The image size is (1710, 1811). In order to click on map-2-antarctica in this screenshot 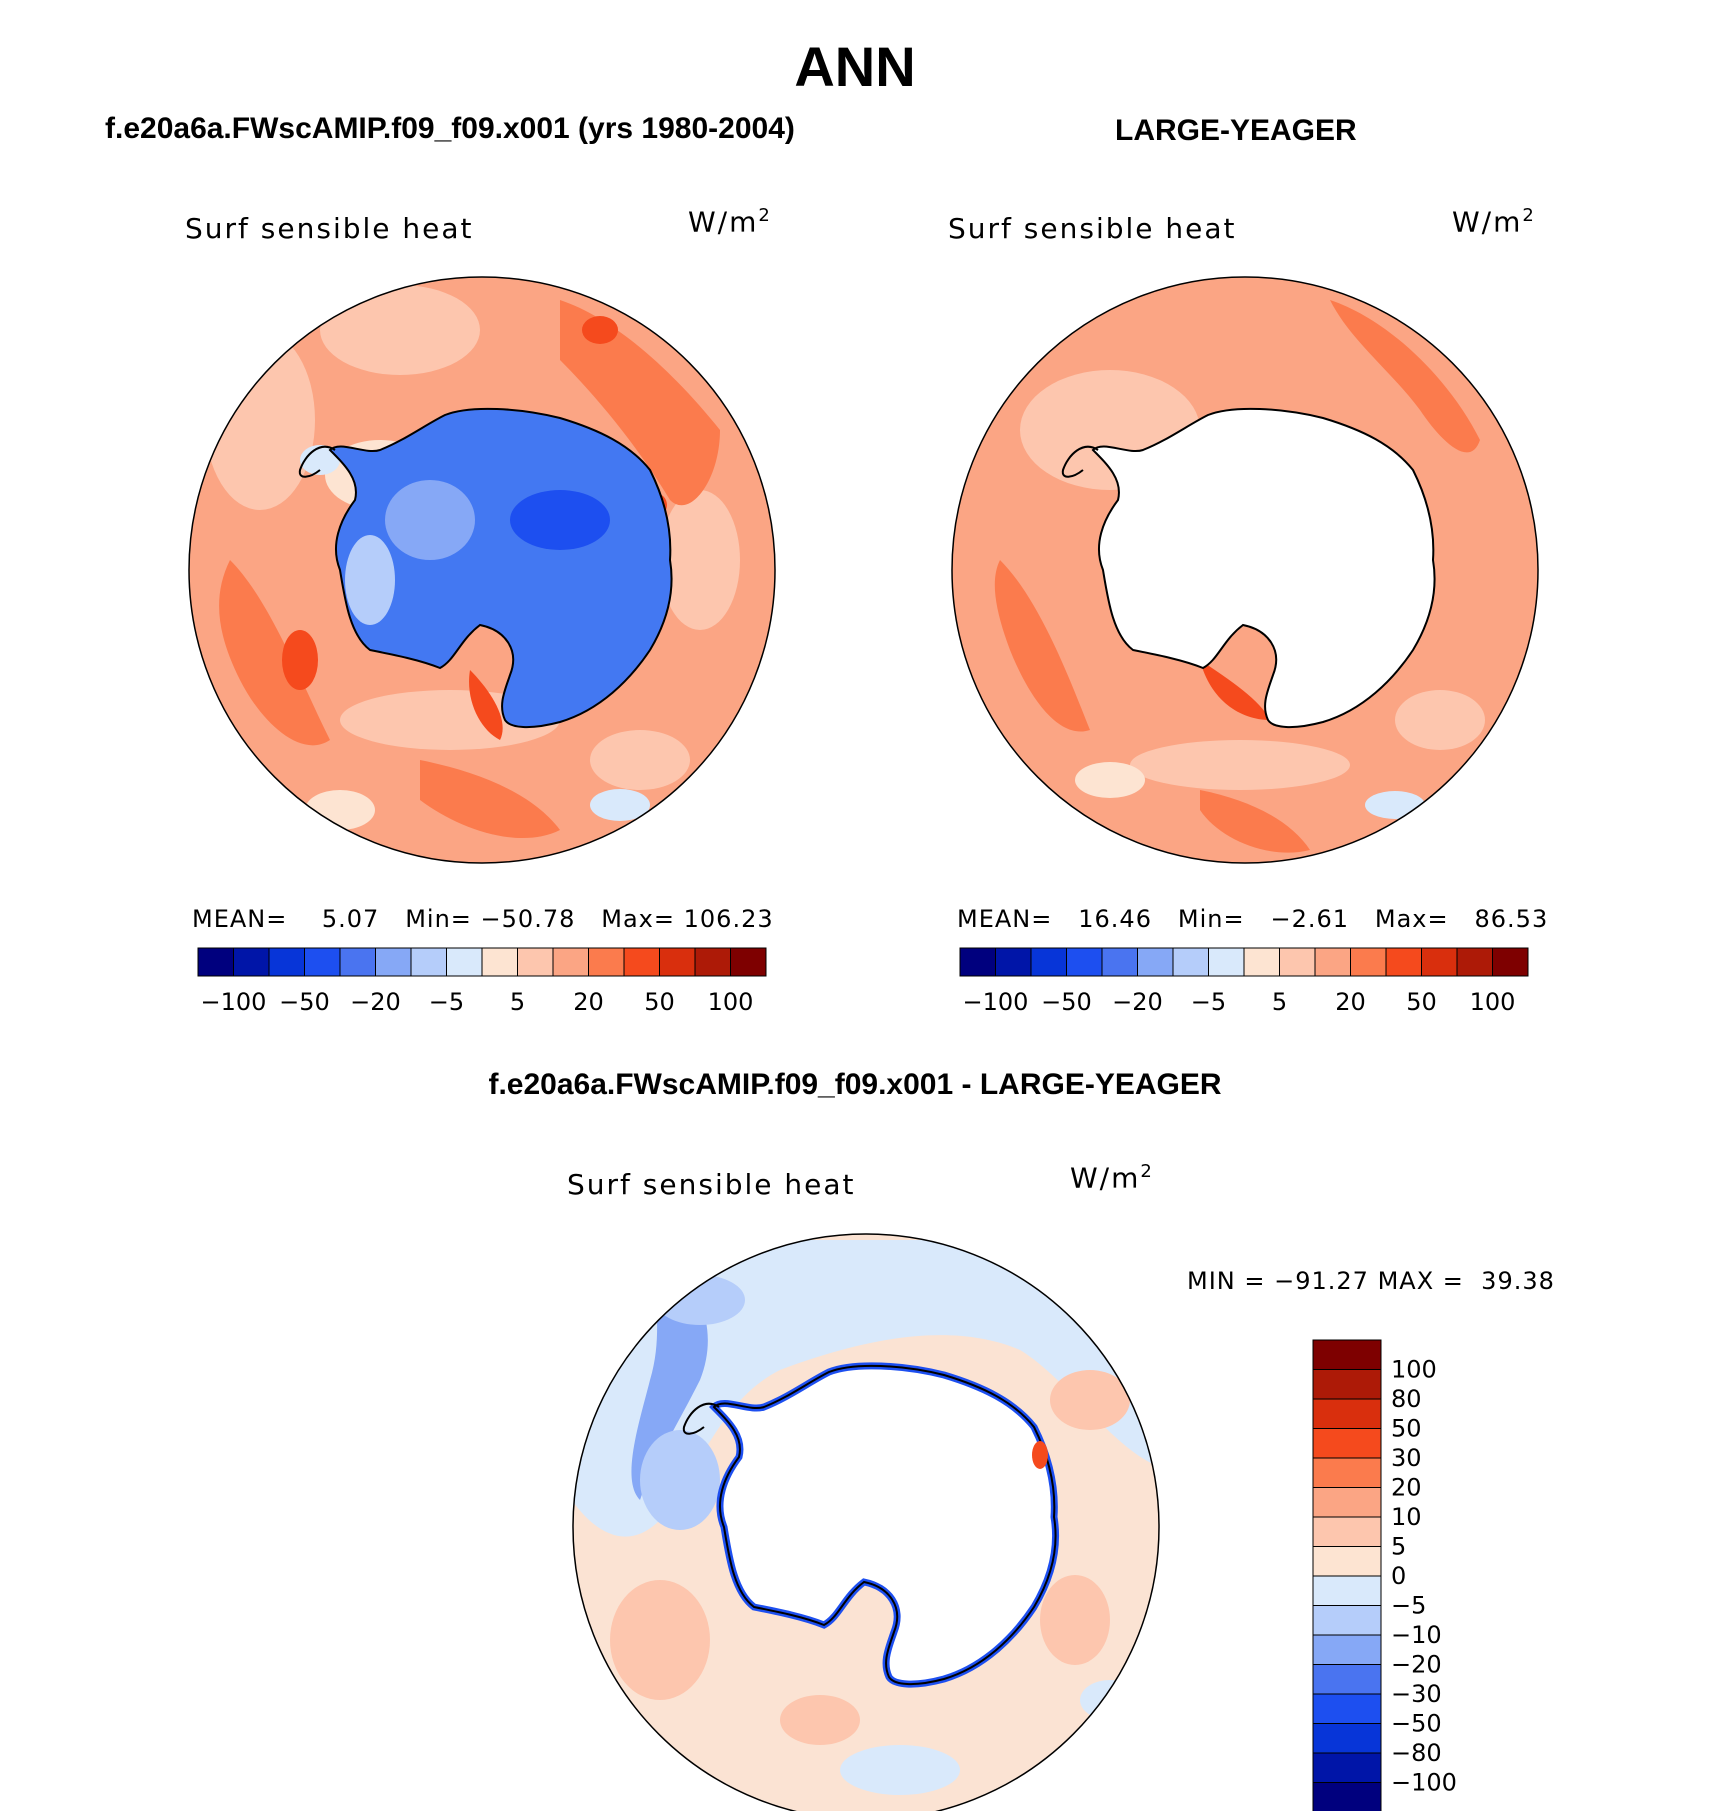, I will do `click(1263, 567)`.